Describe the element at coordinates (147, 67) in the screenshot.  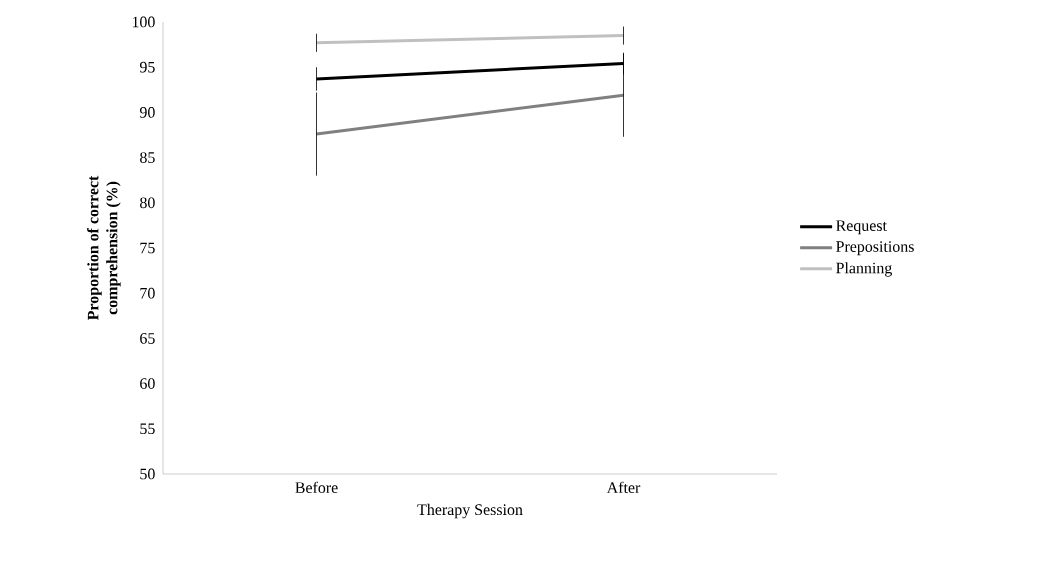
I see `y-tick-label: 95` at that location.